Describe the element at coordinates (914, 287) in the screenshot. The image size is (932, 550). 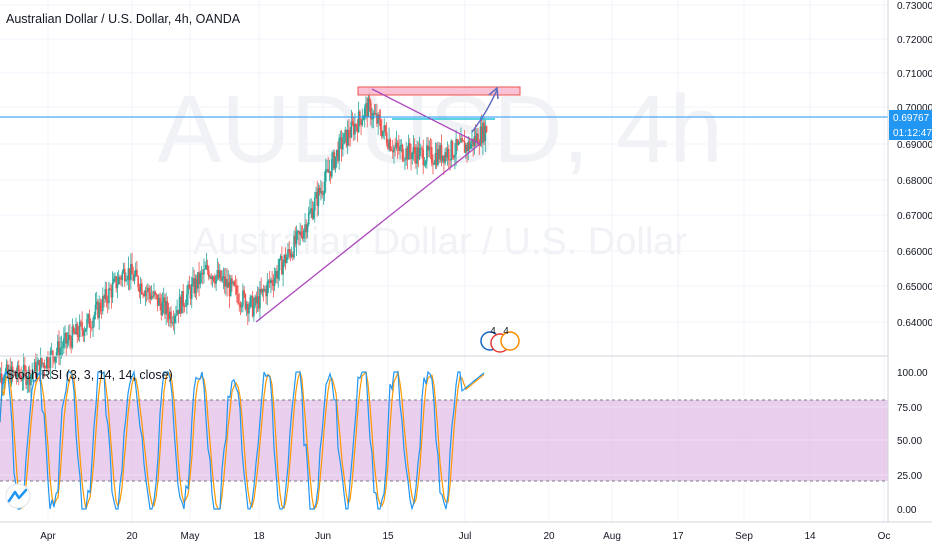
I see `price-axis-label: 0.65000` at that location.